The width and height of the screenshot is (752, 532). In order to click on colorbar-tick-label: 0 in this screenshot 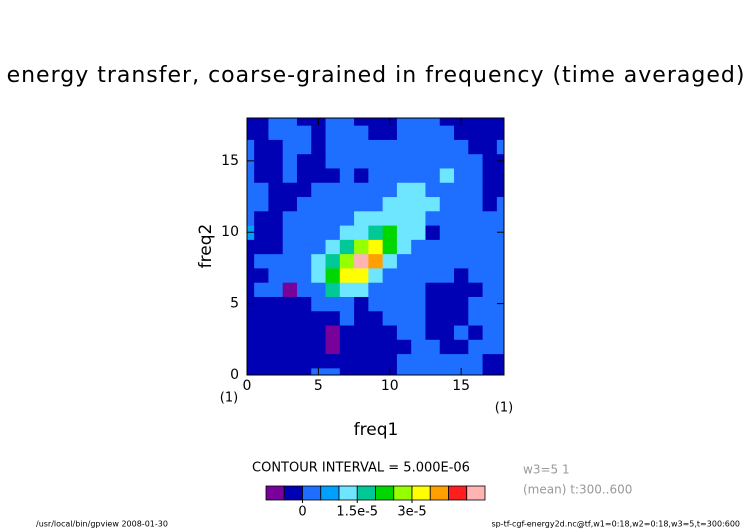, I will do `click(302, 512)`.